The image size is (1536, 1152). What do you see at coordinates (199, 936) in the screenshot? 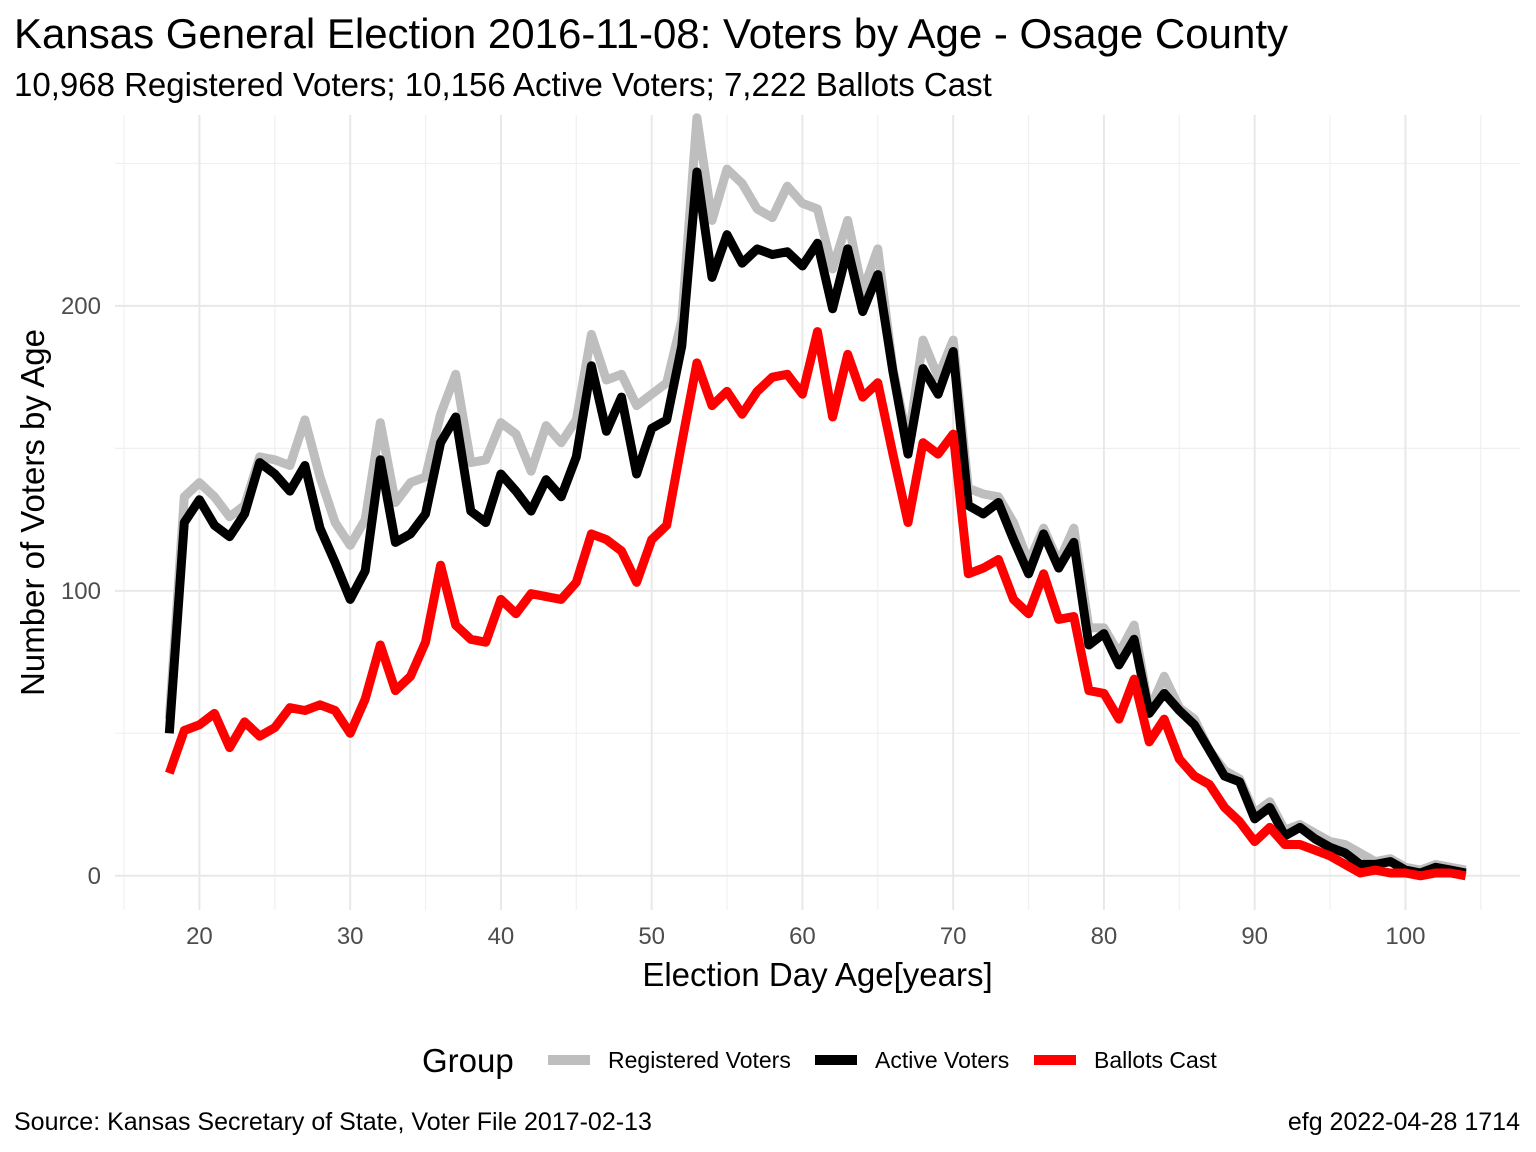
I see `x-tick-label: 20` at bounding box center [199, 936].